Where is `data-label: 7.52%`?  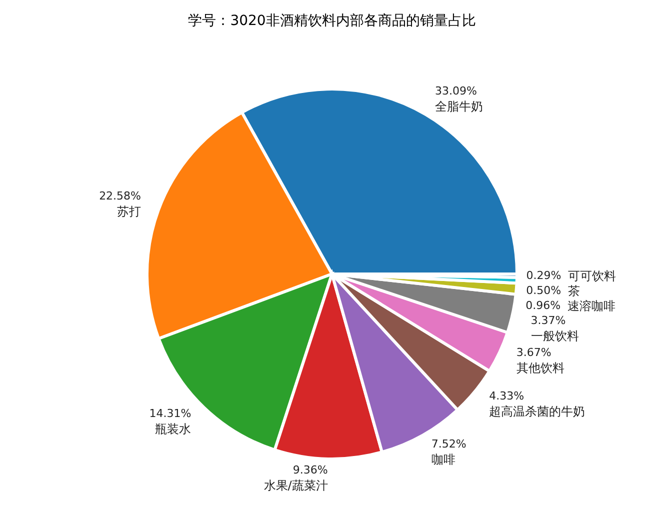 data-label: 7.52% is located at coordinates (448, 444).